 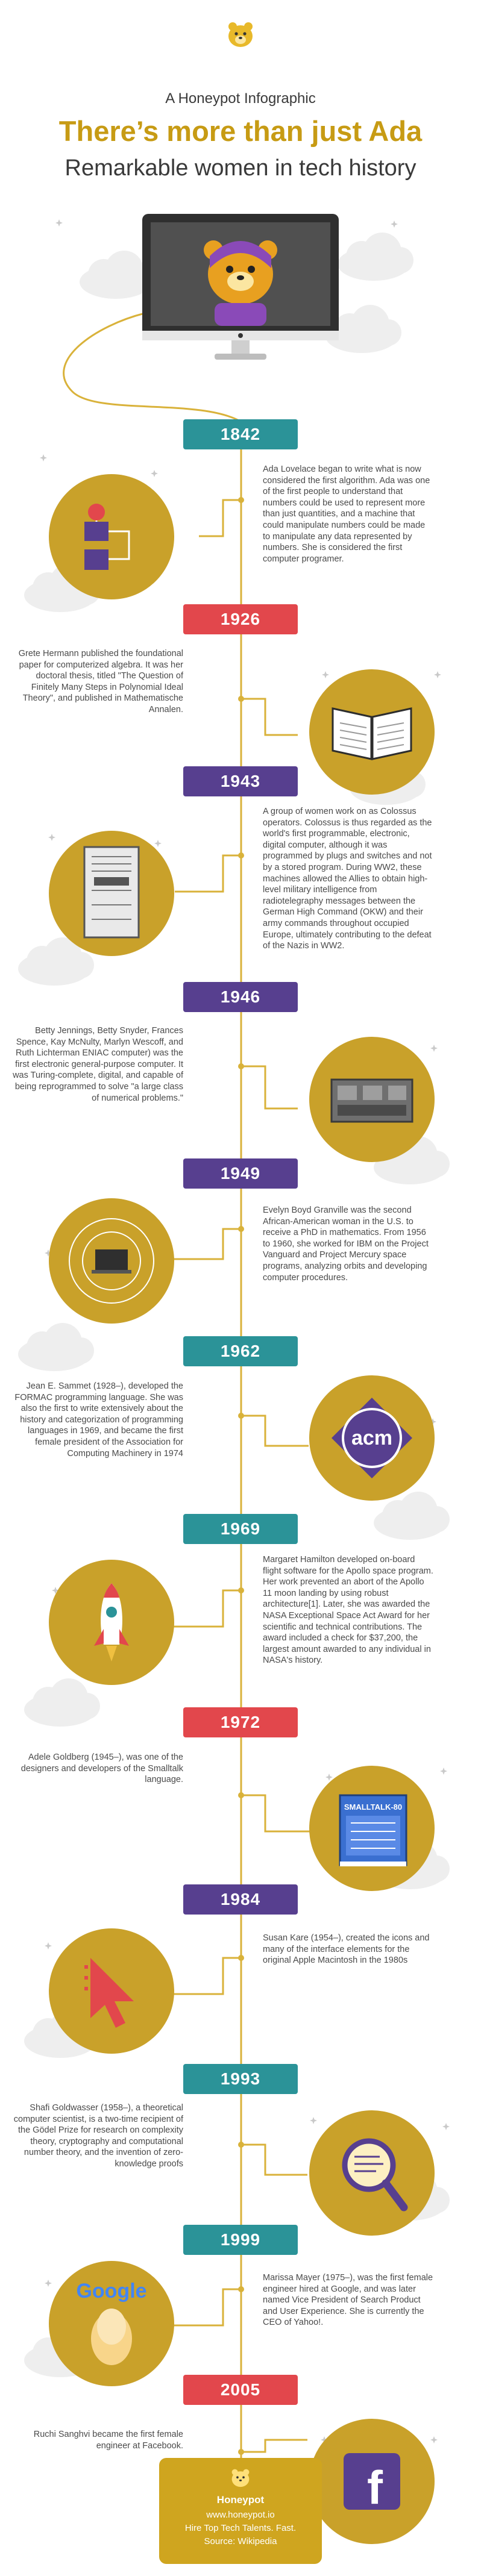 I want to click on facebook-logo-text: f, so click(x=375, y=2488).